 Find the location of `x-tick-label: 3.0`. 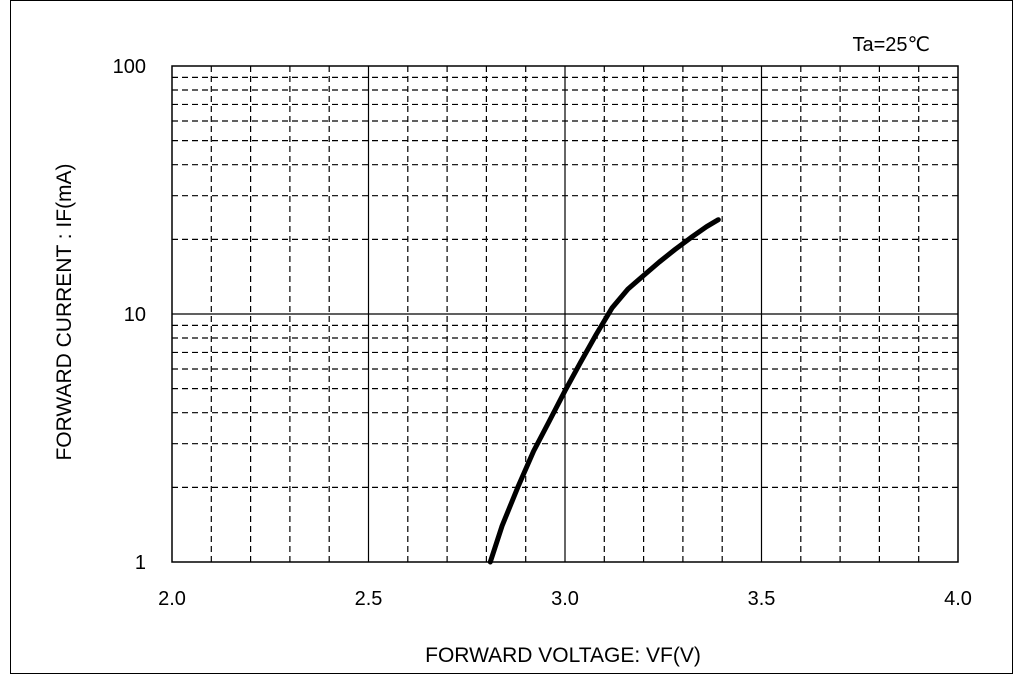

x-tick-label: 3.0 is located at coordinates (565, 599).